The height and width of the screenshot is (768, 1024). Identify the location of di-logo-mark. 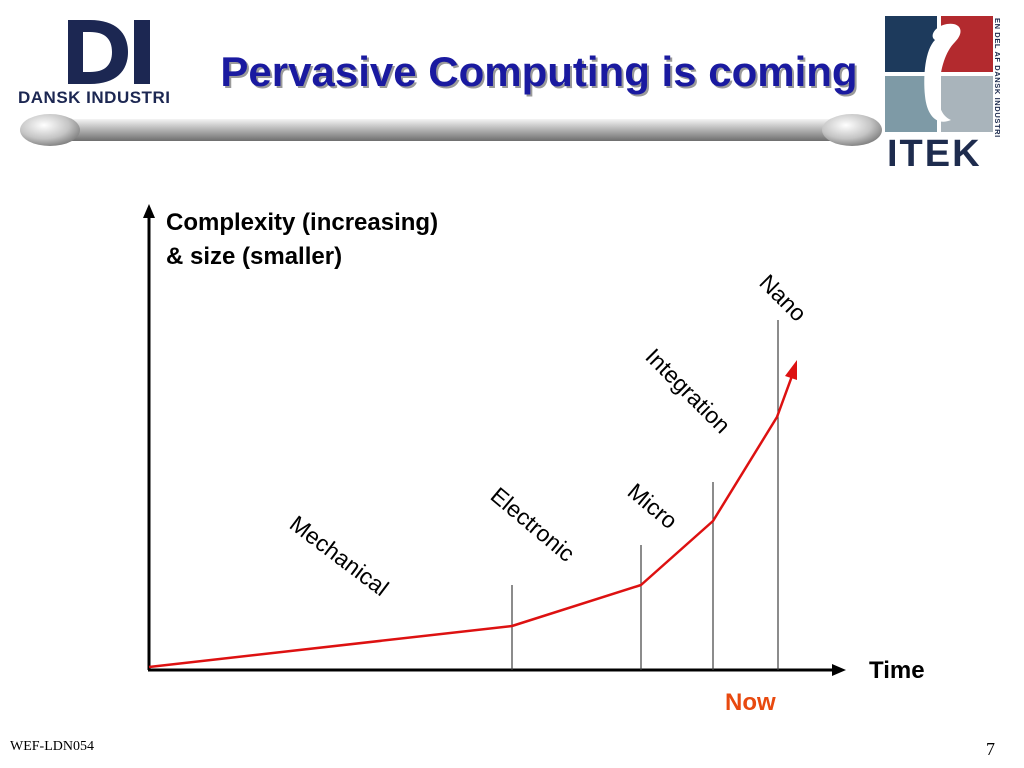
(109, 52).